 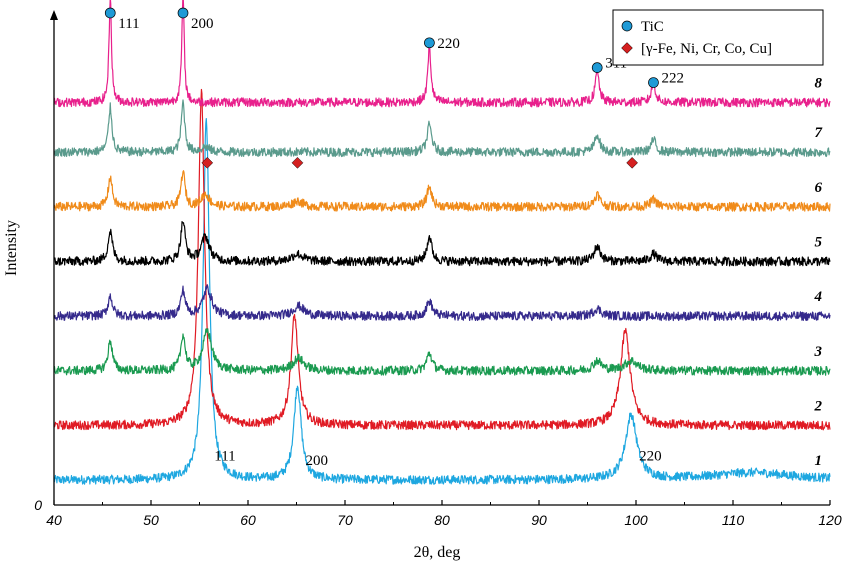 What do you see at coordinates (345, 520) in the screenshot?
I see `x-tick-label: 70` at bounding box center [345, 520].